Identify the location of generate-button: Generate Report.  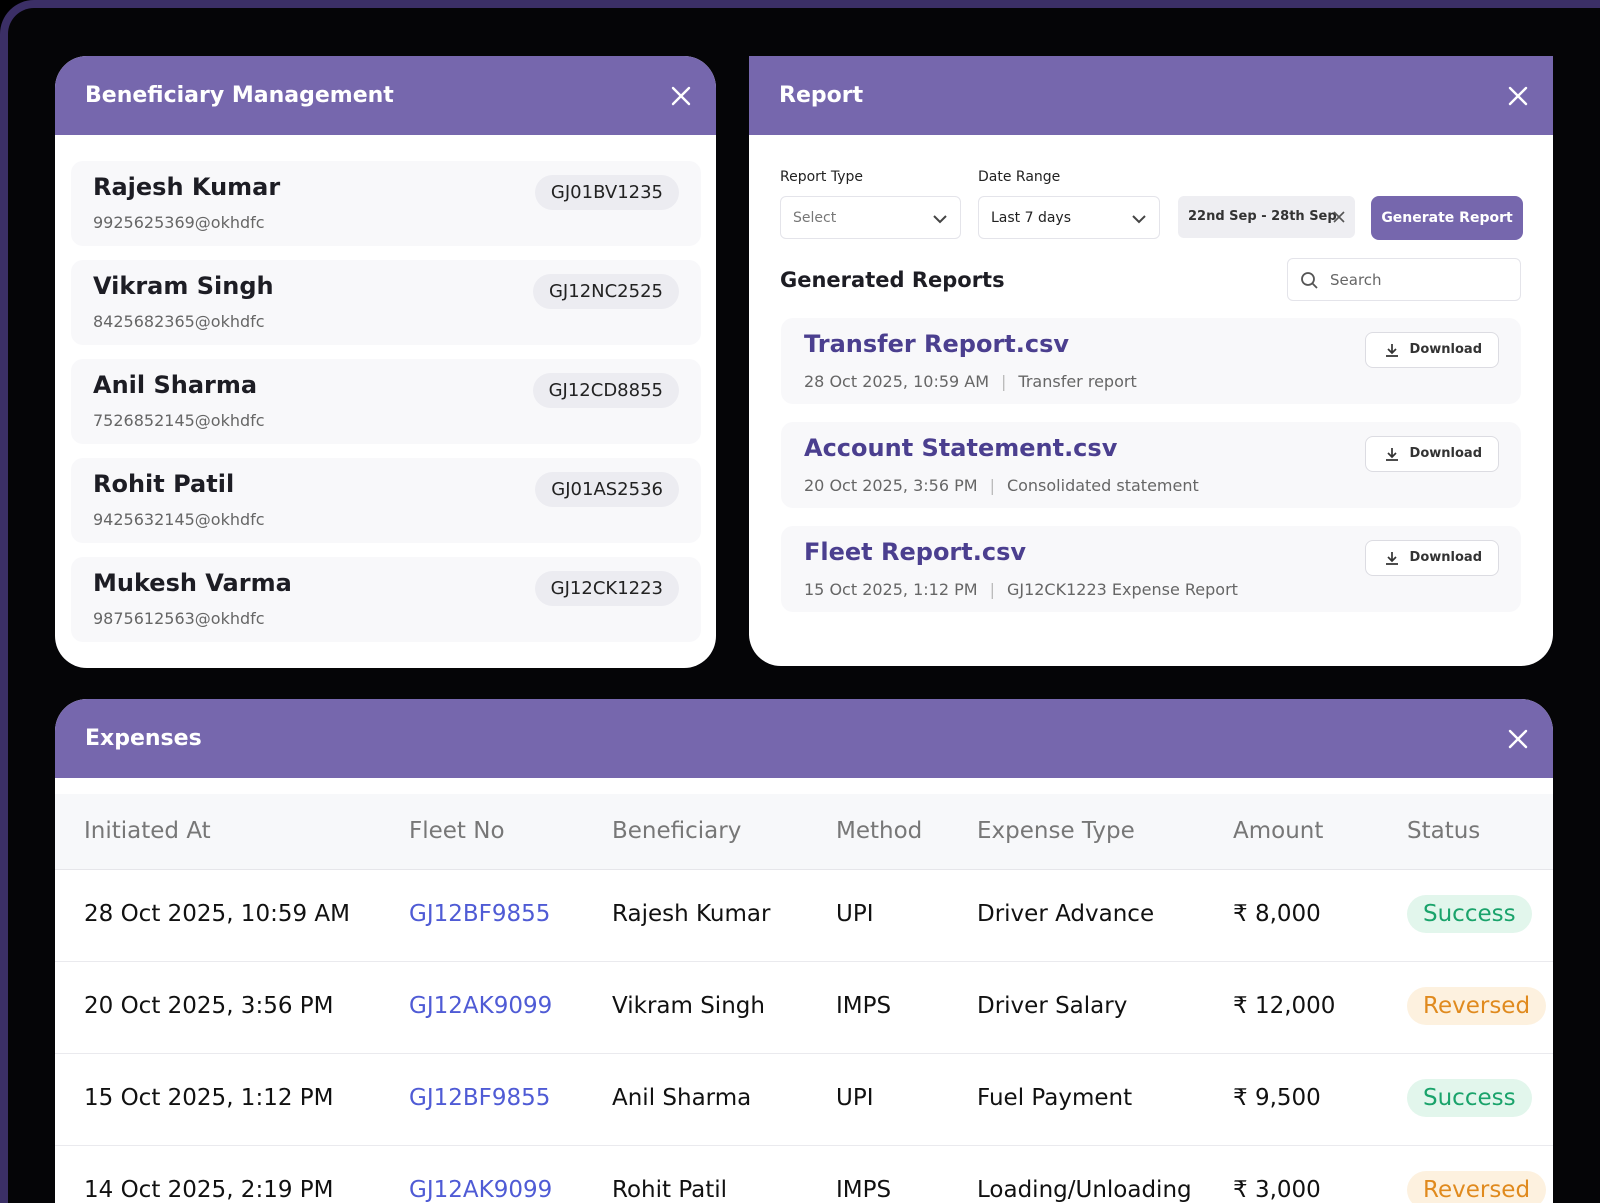
(1447, 218).